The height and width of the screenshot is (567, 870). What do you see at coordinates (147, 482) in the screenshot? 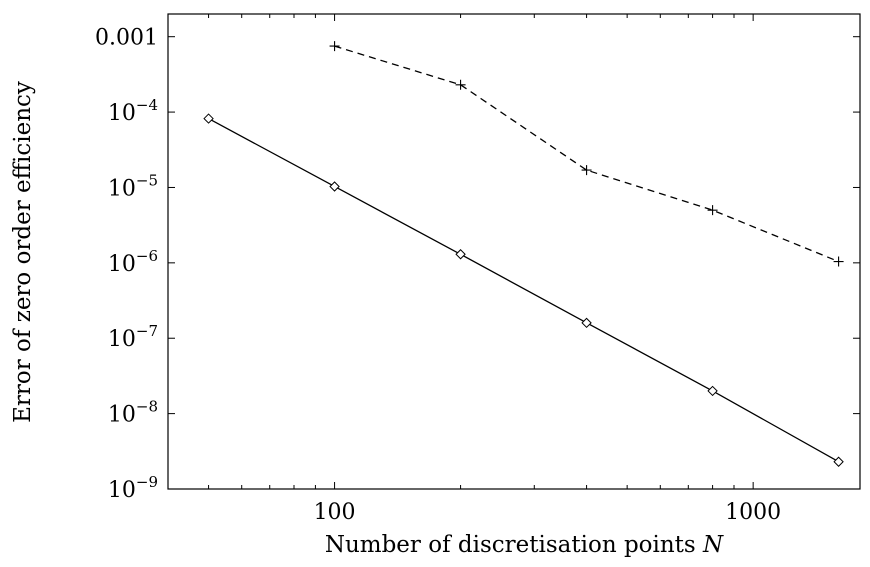
I see `y-tick-label-exponent: −9` at bounding box center [147, 482].